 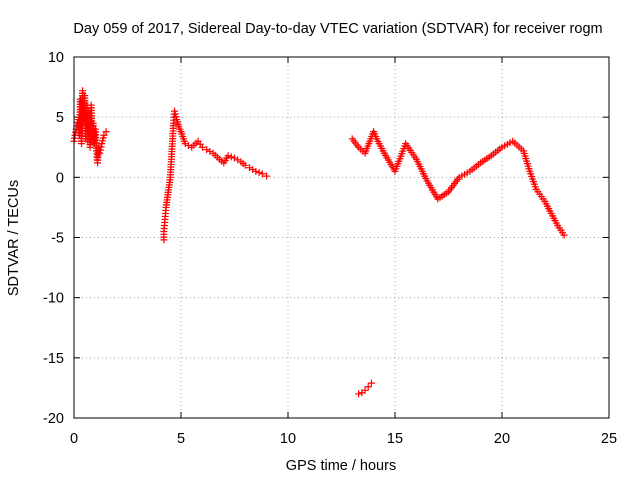 I want to click on y-tick-label: -20, so click(x=53, y=419).